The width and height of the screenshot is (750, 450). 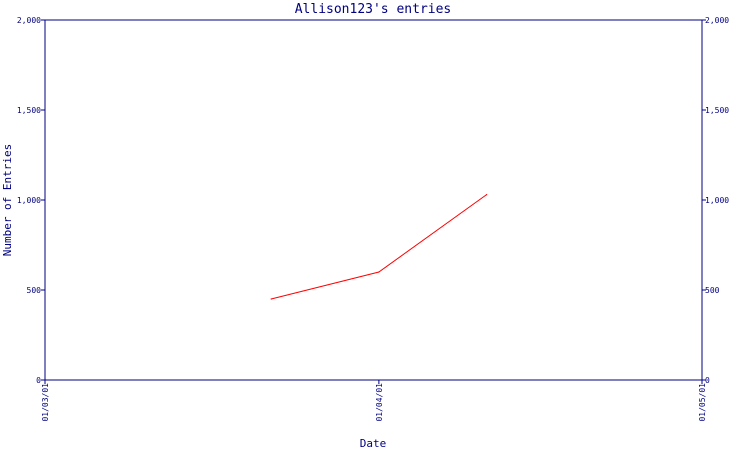 What do you see at coordinates (707, 380) in the screenshot?
I see `y-tick-label-right: 0` at bounding box center [707, 380].